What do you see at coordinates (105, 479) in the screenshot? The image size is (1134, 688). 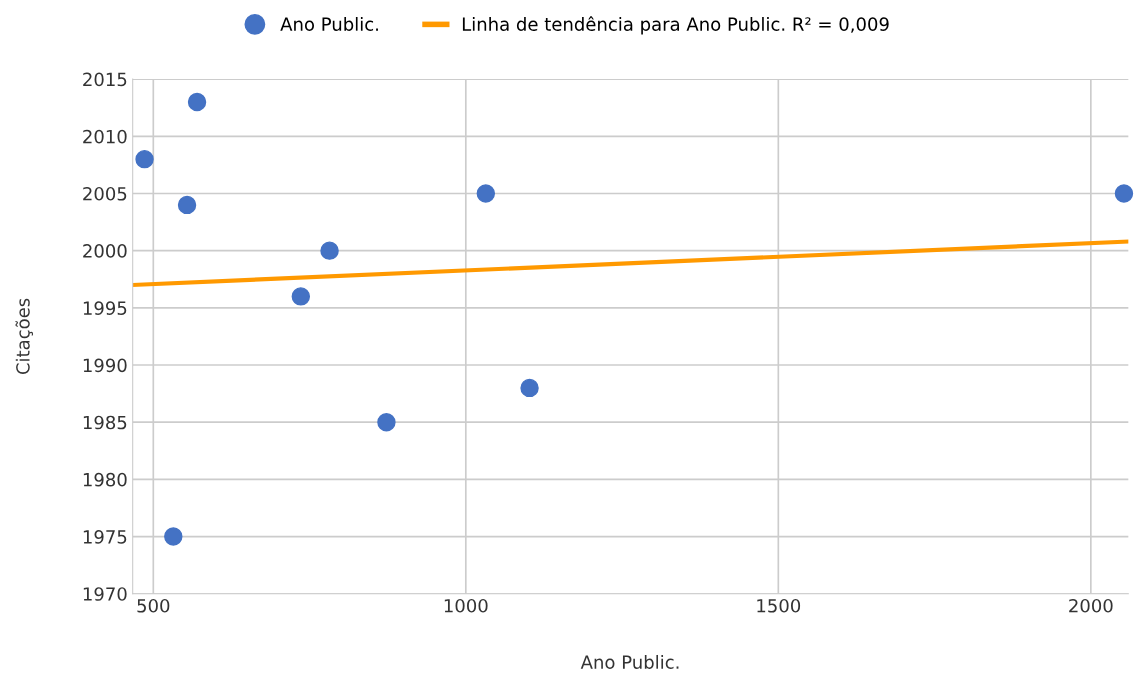 I see `y-tick-label: 1980` at bounding box center [105, 479].